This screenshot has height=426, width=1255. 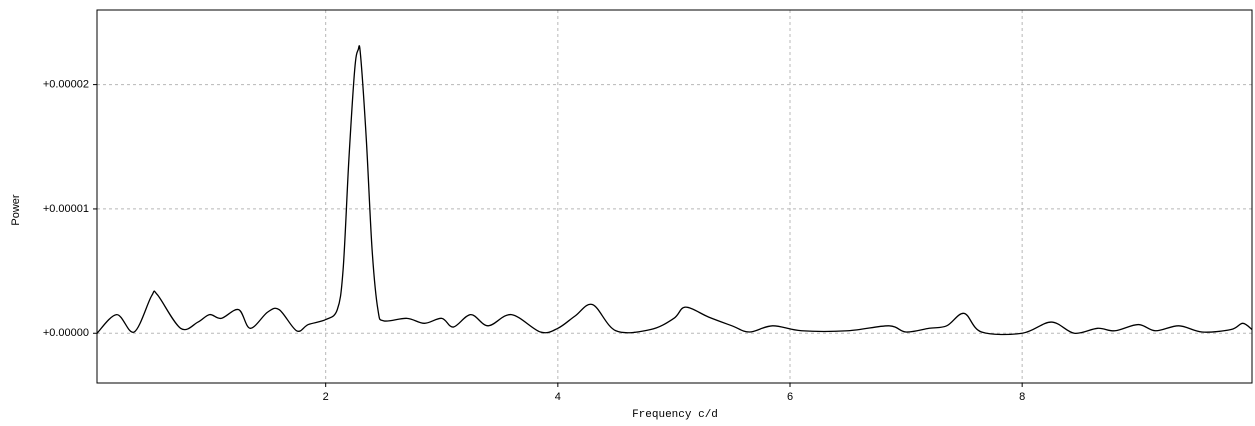 I want to click on y-axis-label: Power, so click(x=16, y=210).